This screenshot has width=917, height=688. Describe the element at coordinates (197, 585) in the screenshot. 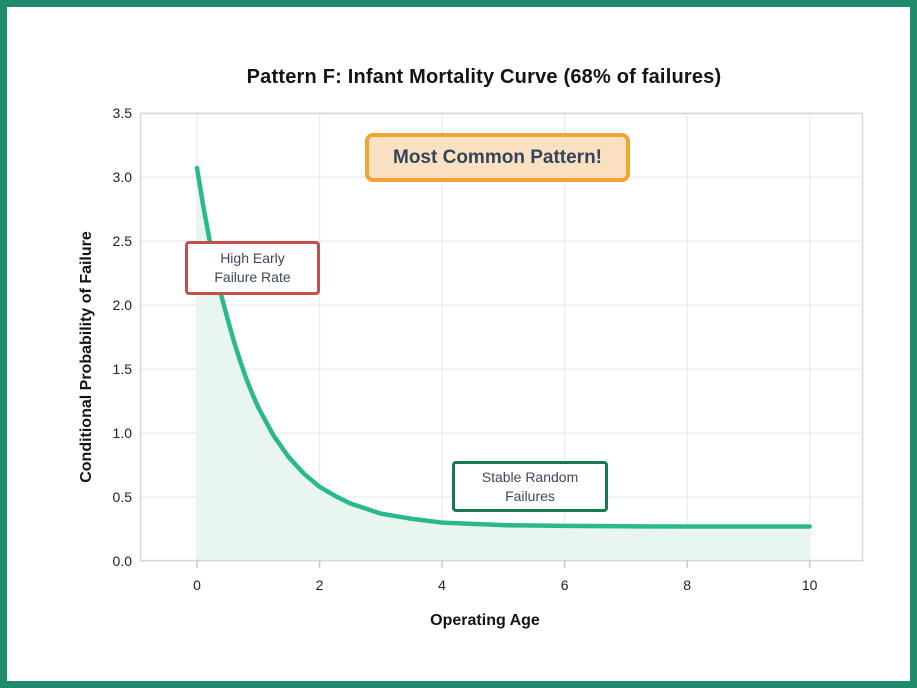

I see `x-tick-label: 0` at that location.